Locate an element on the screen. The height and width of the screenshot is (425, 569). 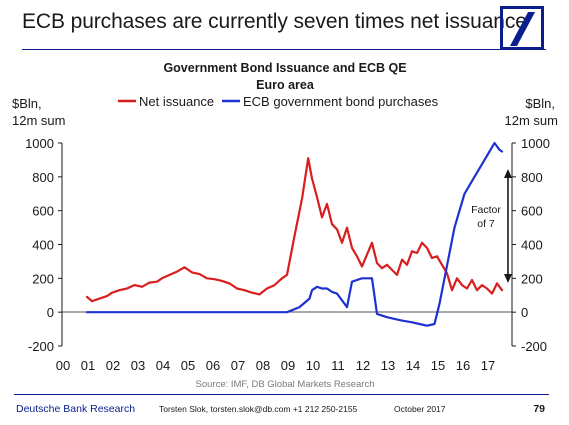
y-tick-left-label: 600 is located at coordinates (43, 211).